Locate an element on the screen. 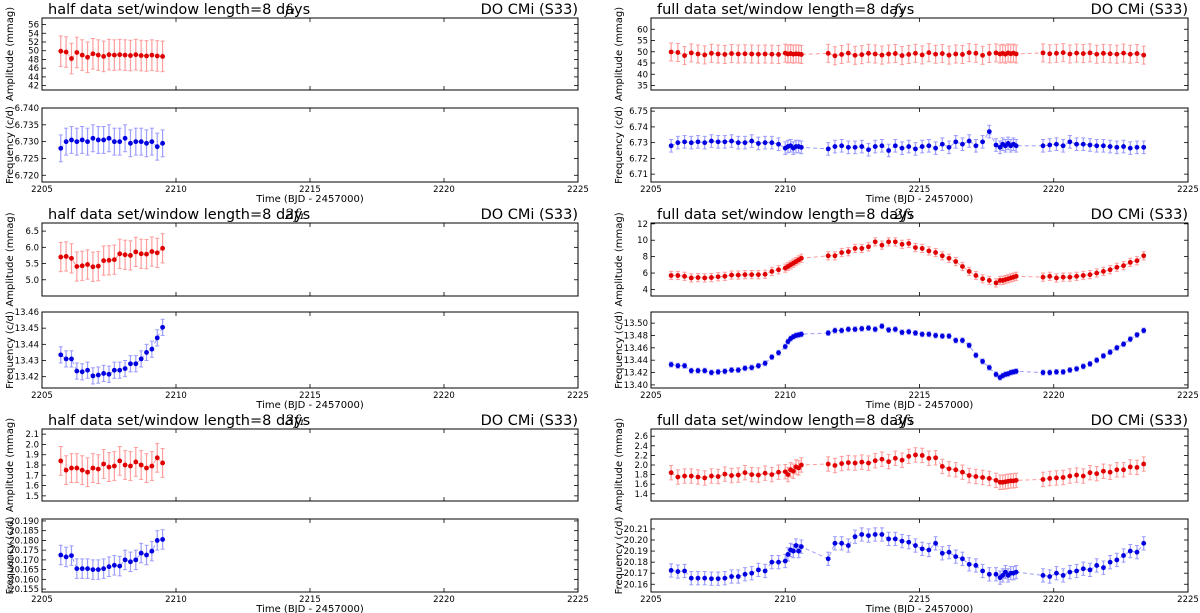 This screenshot has width=1200, height=613. y-tick-label: 8 is located at coordinates (645, 258).